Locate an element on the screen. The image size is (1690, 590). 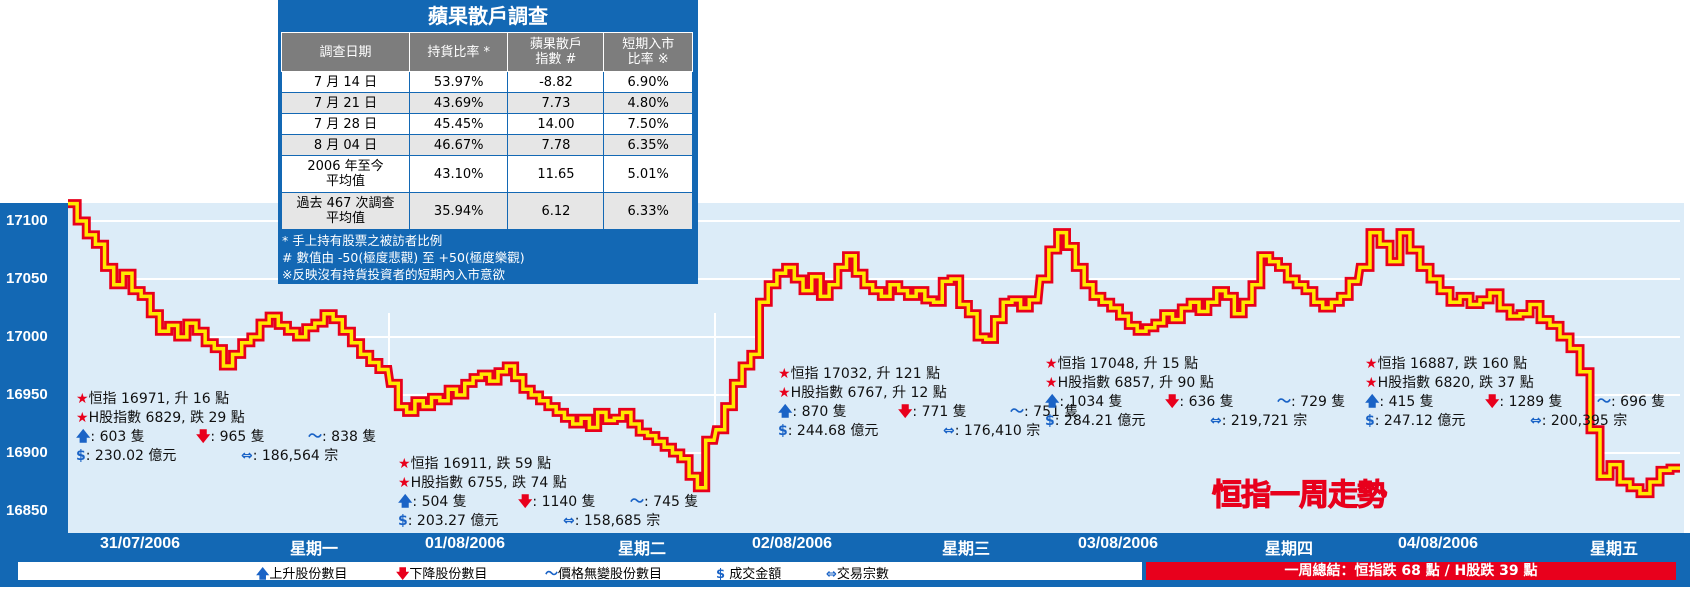
x-weekday-label: 星期五 is located at coordinates (1614, 549).